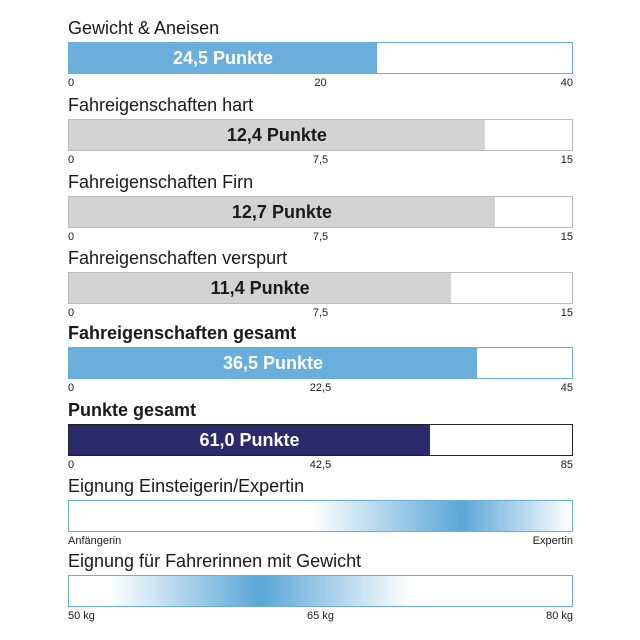 The width and height of the screenshot is (640, 640). Describe the element at coordinates (566, 465) in the screenshot. I see `tick-label: 85` at that location.